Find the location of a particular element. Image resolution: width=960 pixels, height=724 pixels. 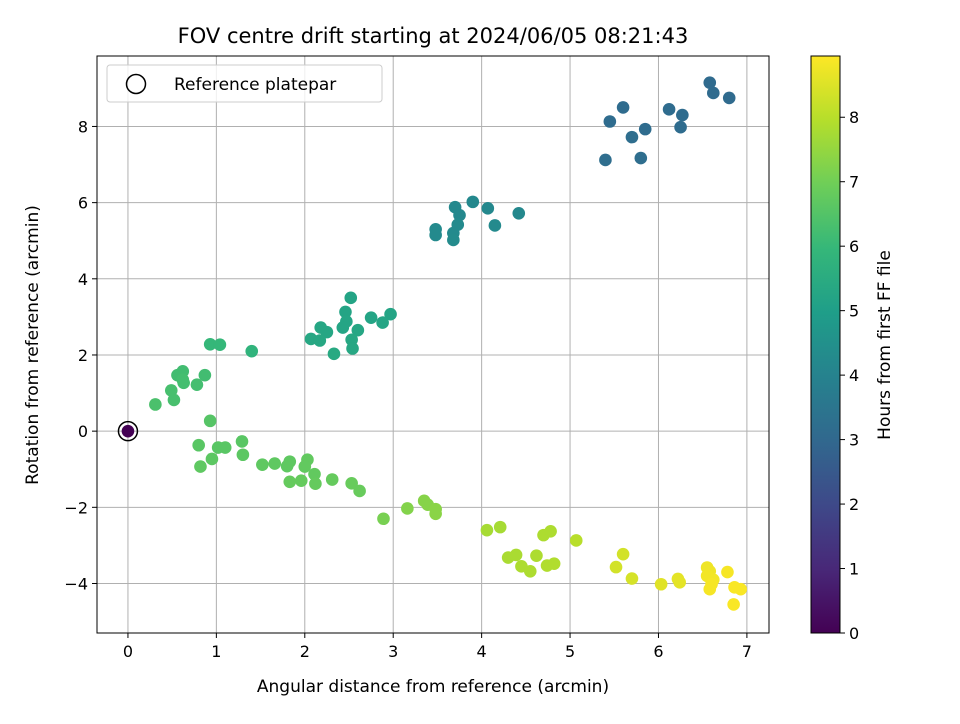

colorbar-tick-label: 1 is located at coordinates (854, 569).